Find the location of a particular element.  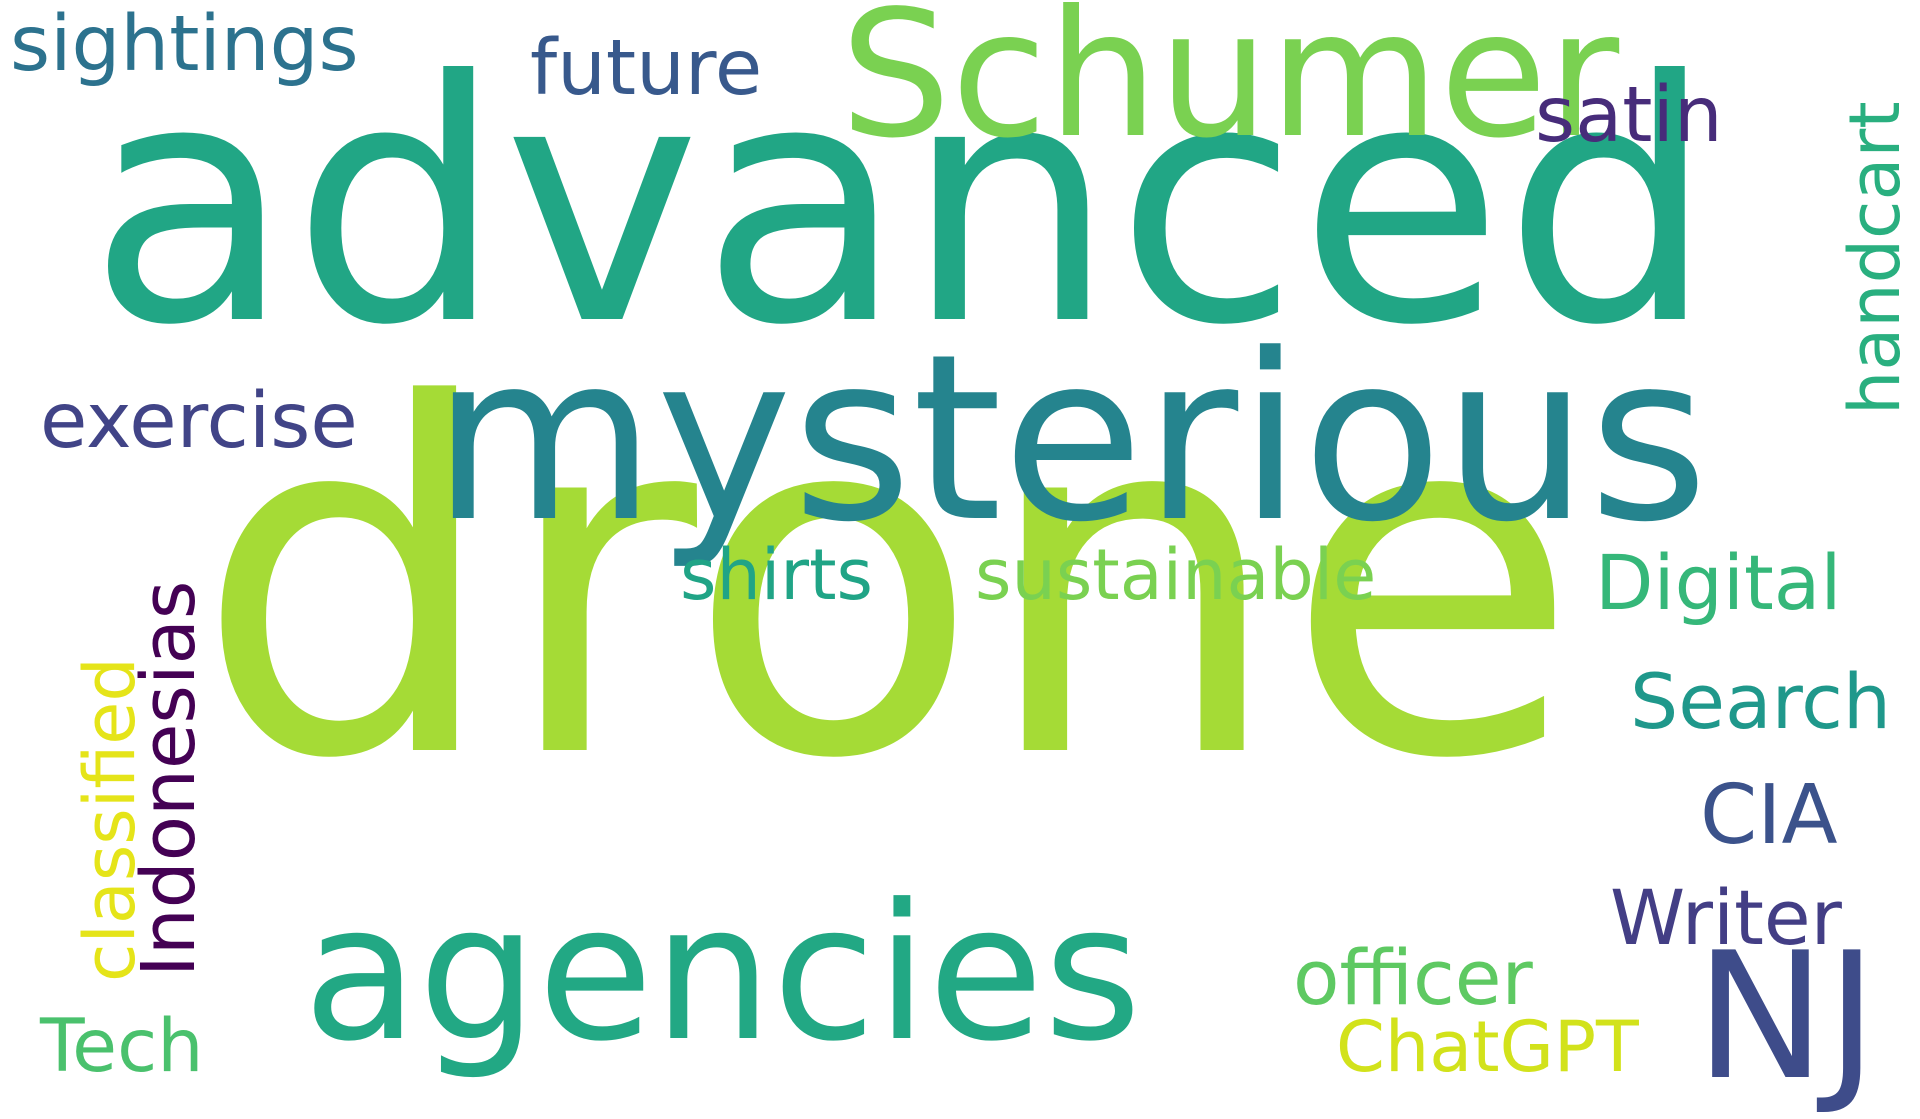

word-officer: officer is located at coordinates (1413, 977).